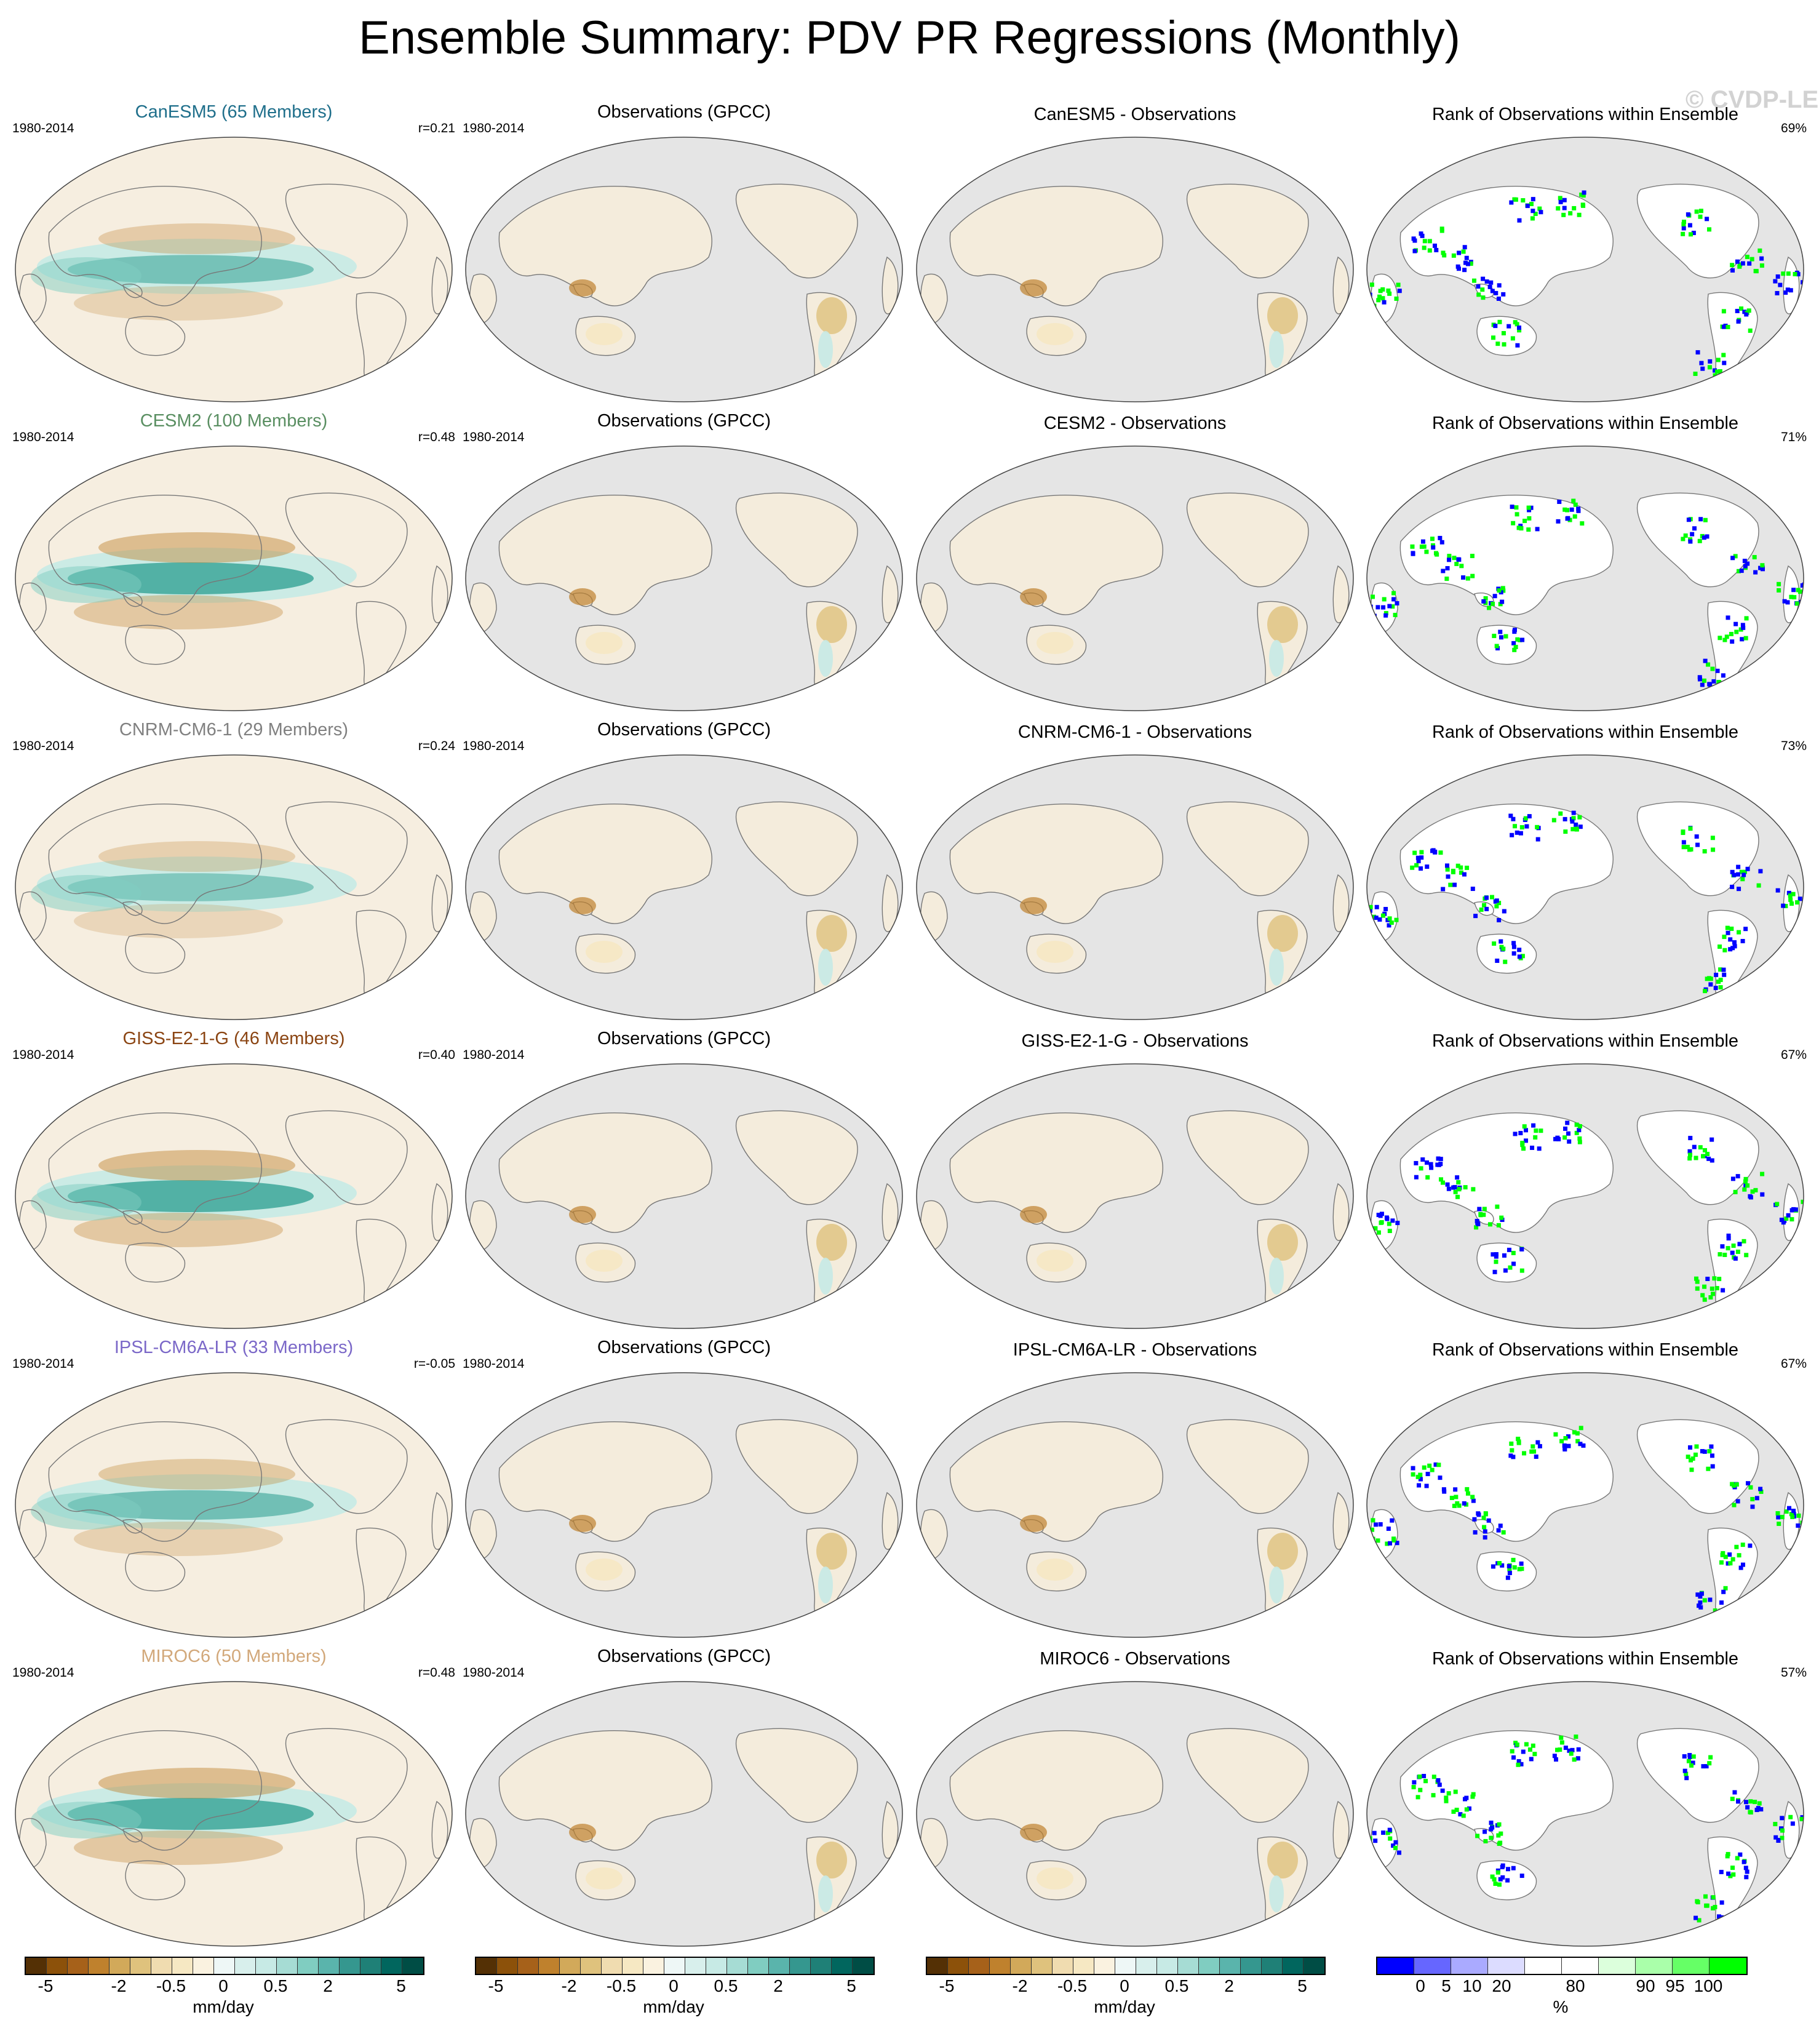 The width and height of the screenshot is (1819, 2044). Describe the element at coordinates (436, 746) in the screenshot. I see `correlation-label: r=0.24` at that location.